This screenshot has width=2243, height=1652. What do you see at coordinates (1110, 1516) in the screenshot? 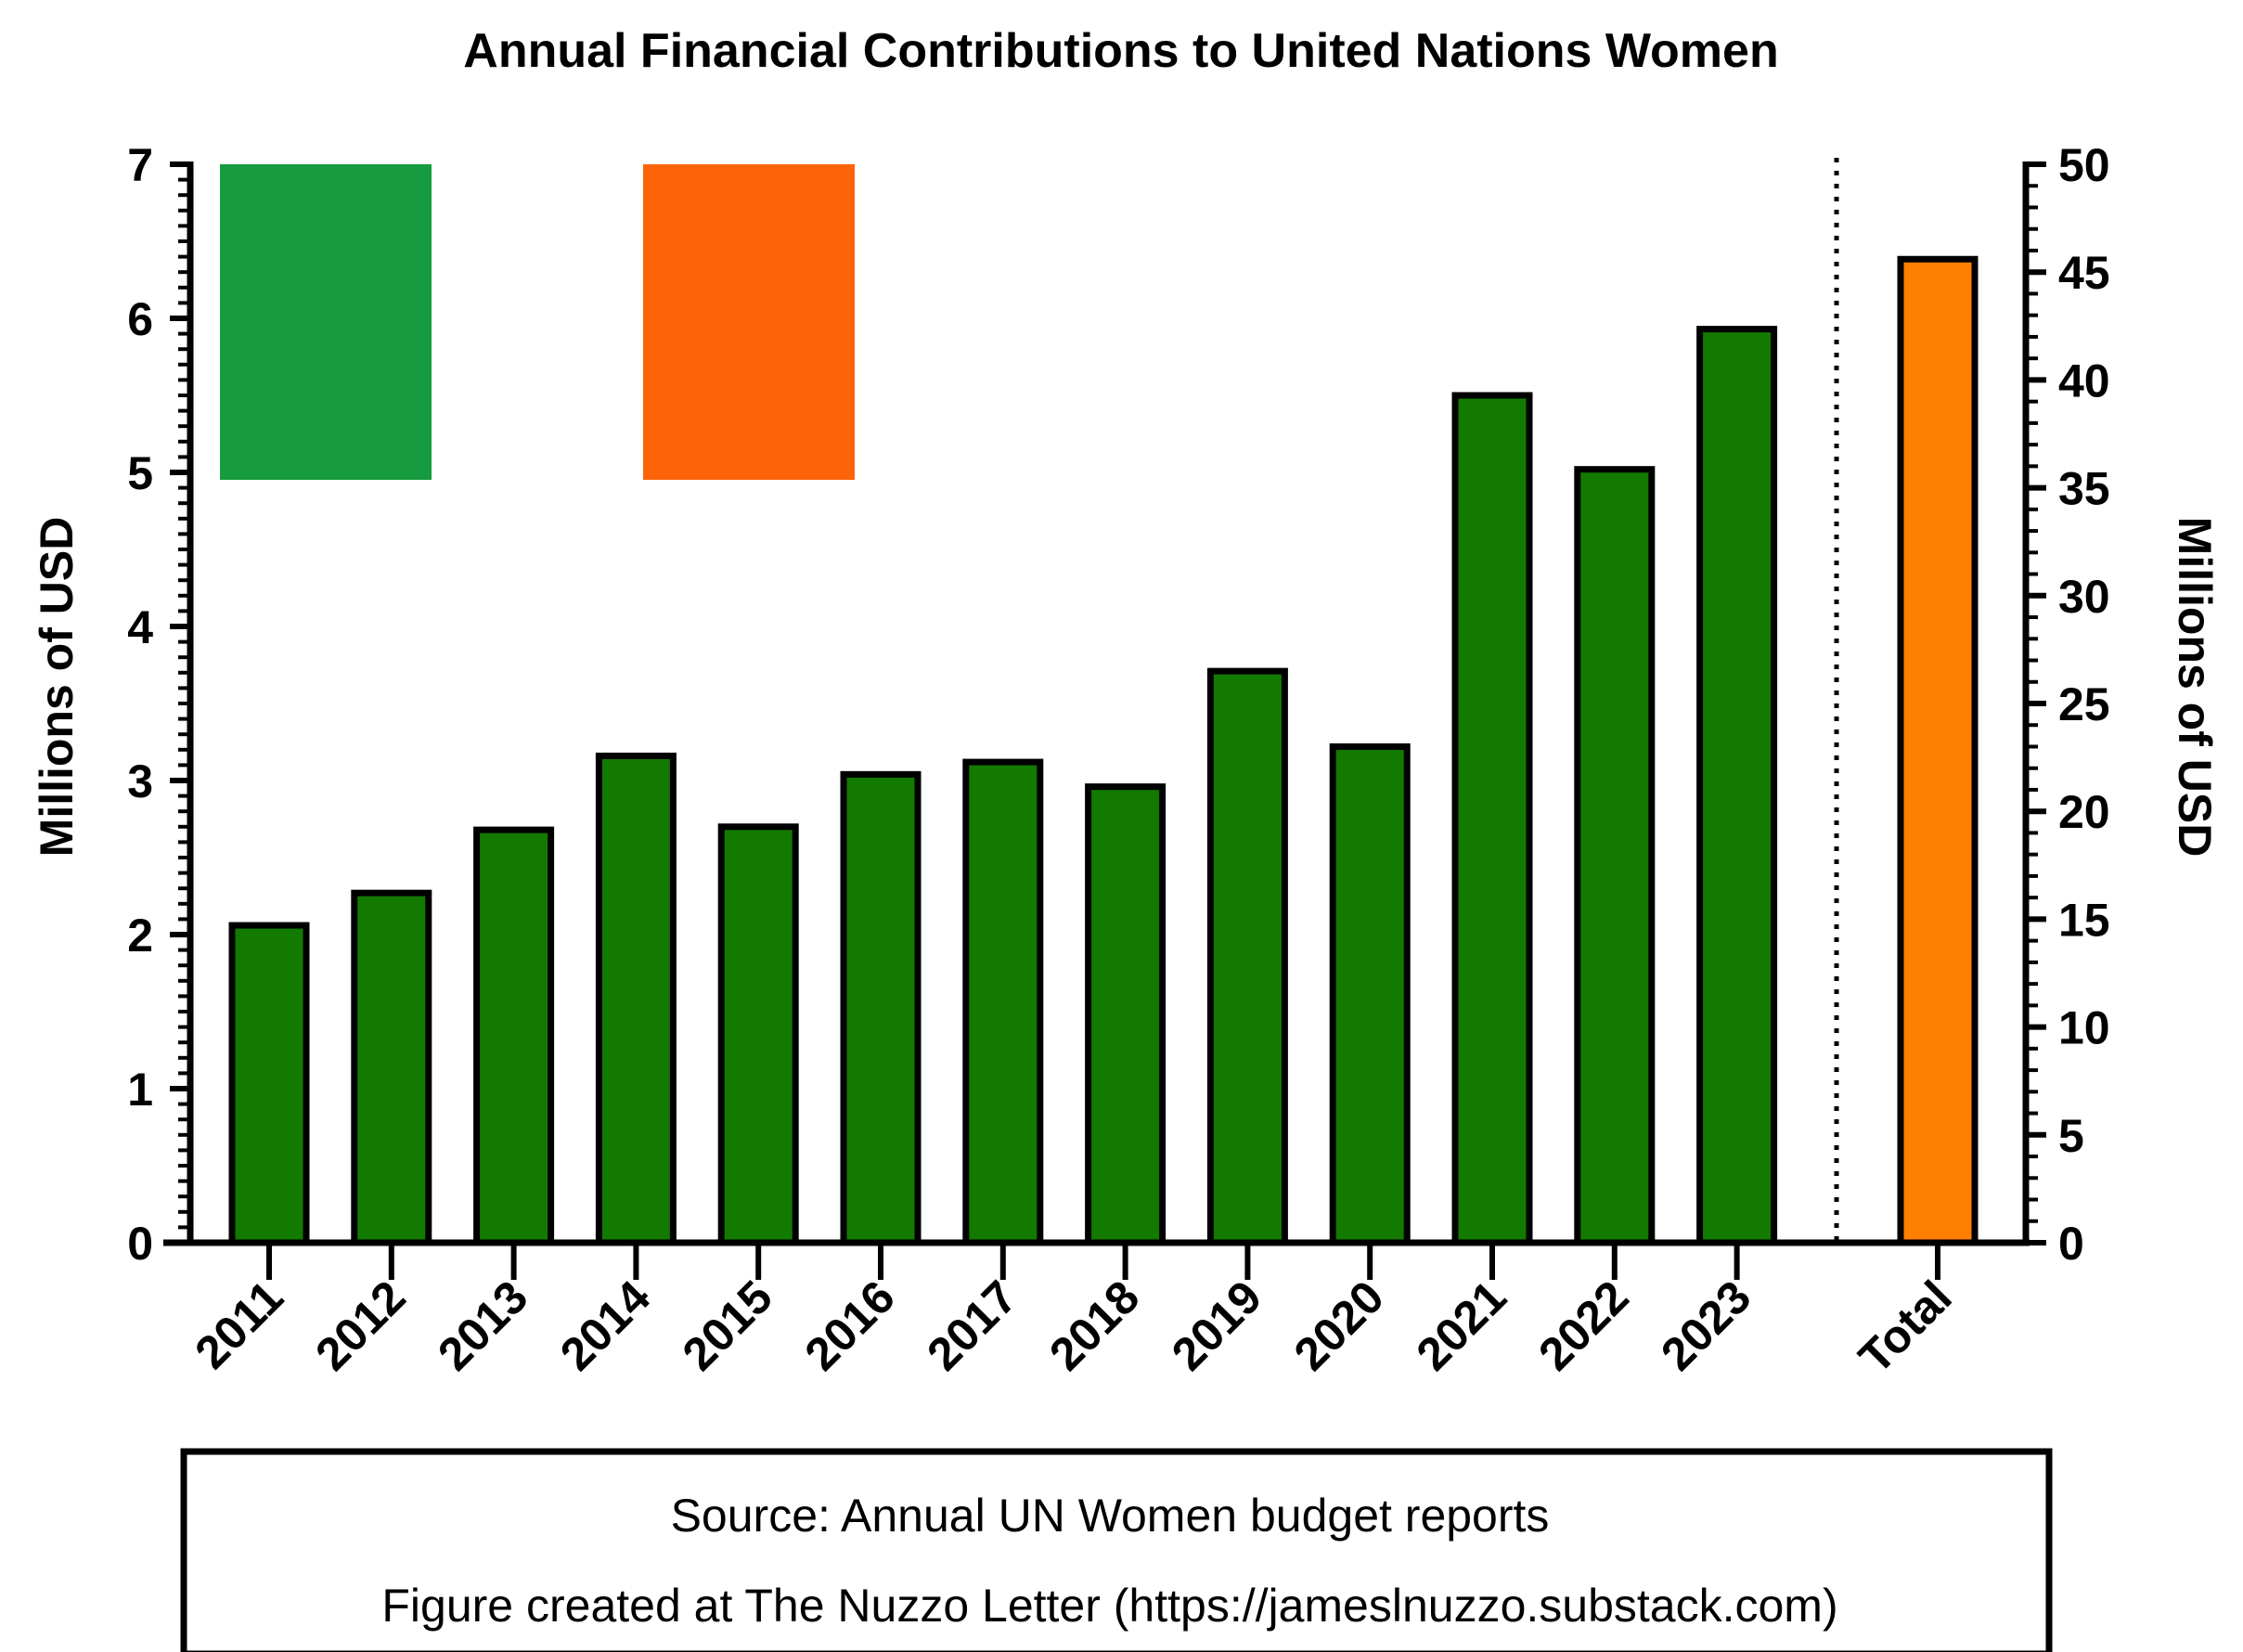
I see `source-note: Source: Annual UN Women budget reports` at bounding box center [1110, 1516].